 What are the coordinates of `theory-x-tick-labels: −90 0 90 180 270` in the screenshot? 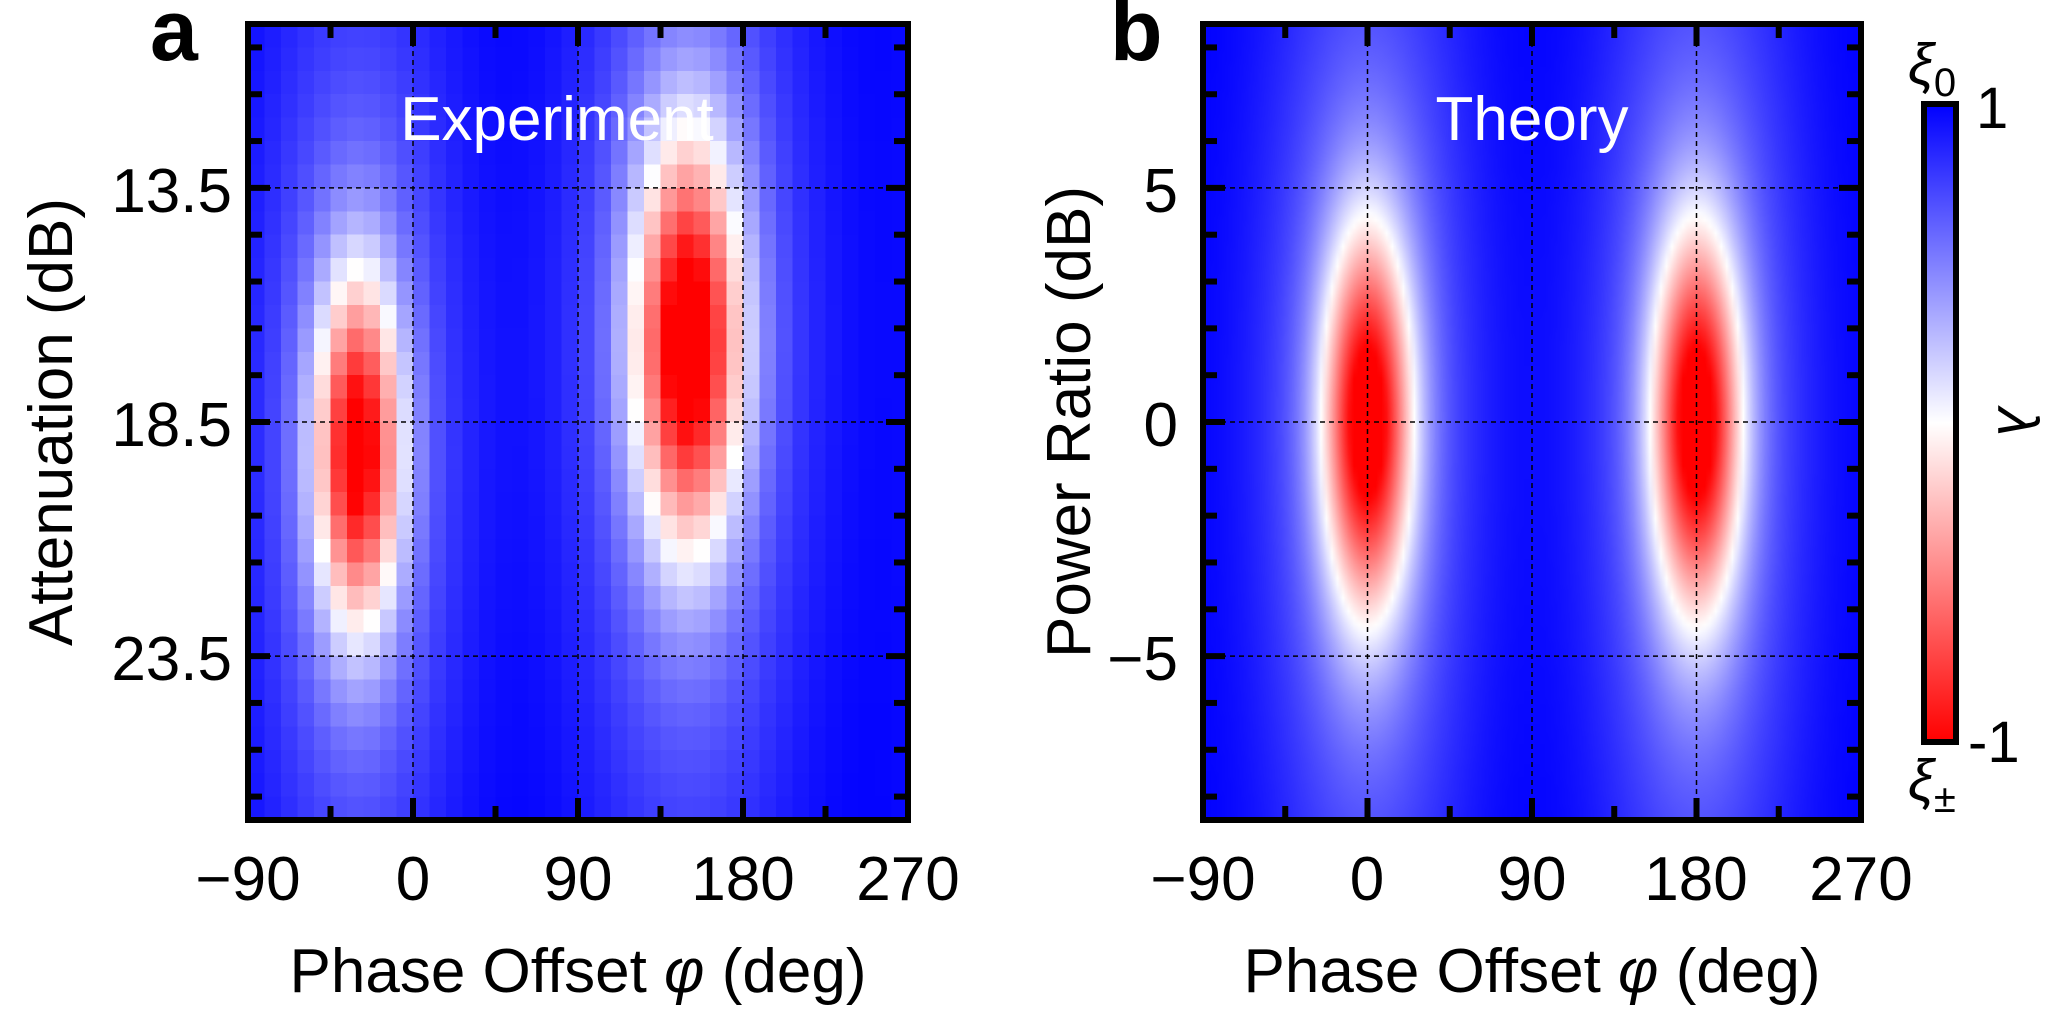 It's located at (1531, 879).